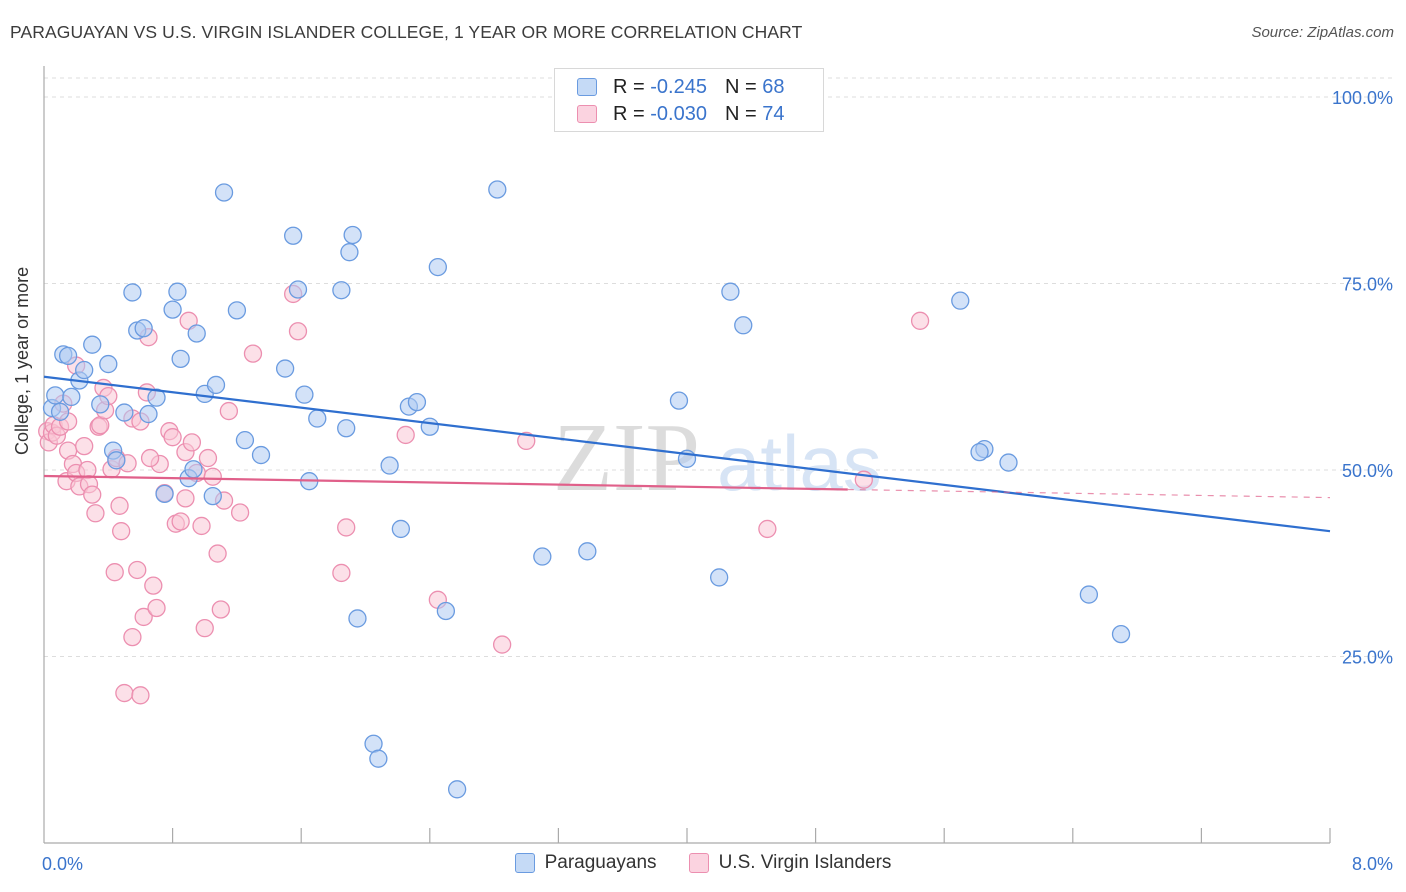 The image size is (1406, 892). I want to click on series-legend: Paraguayans U.S. Virgin Islanders, so click(703, 863).